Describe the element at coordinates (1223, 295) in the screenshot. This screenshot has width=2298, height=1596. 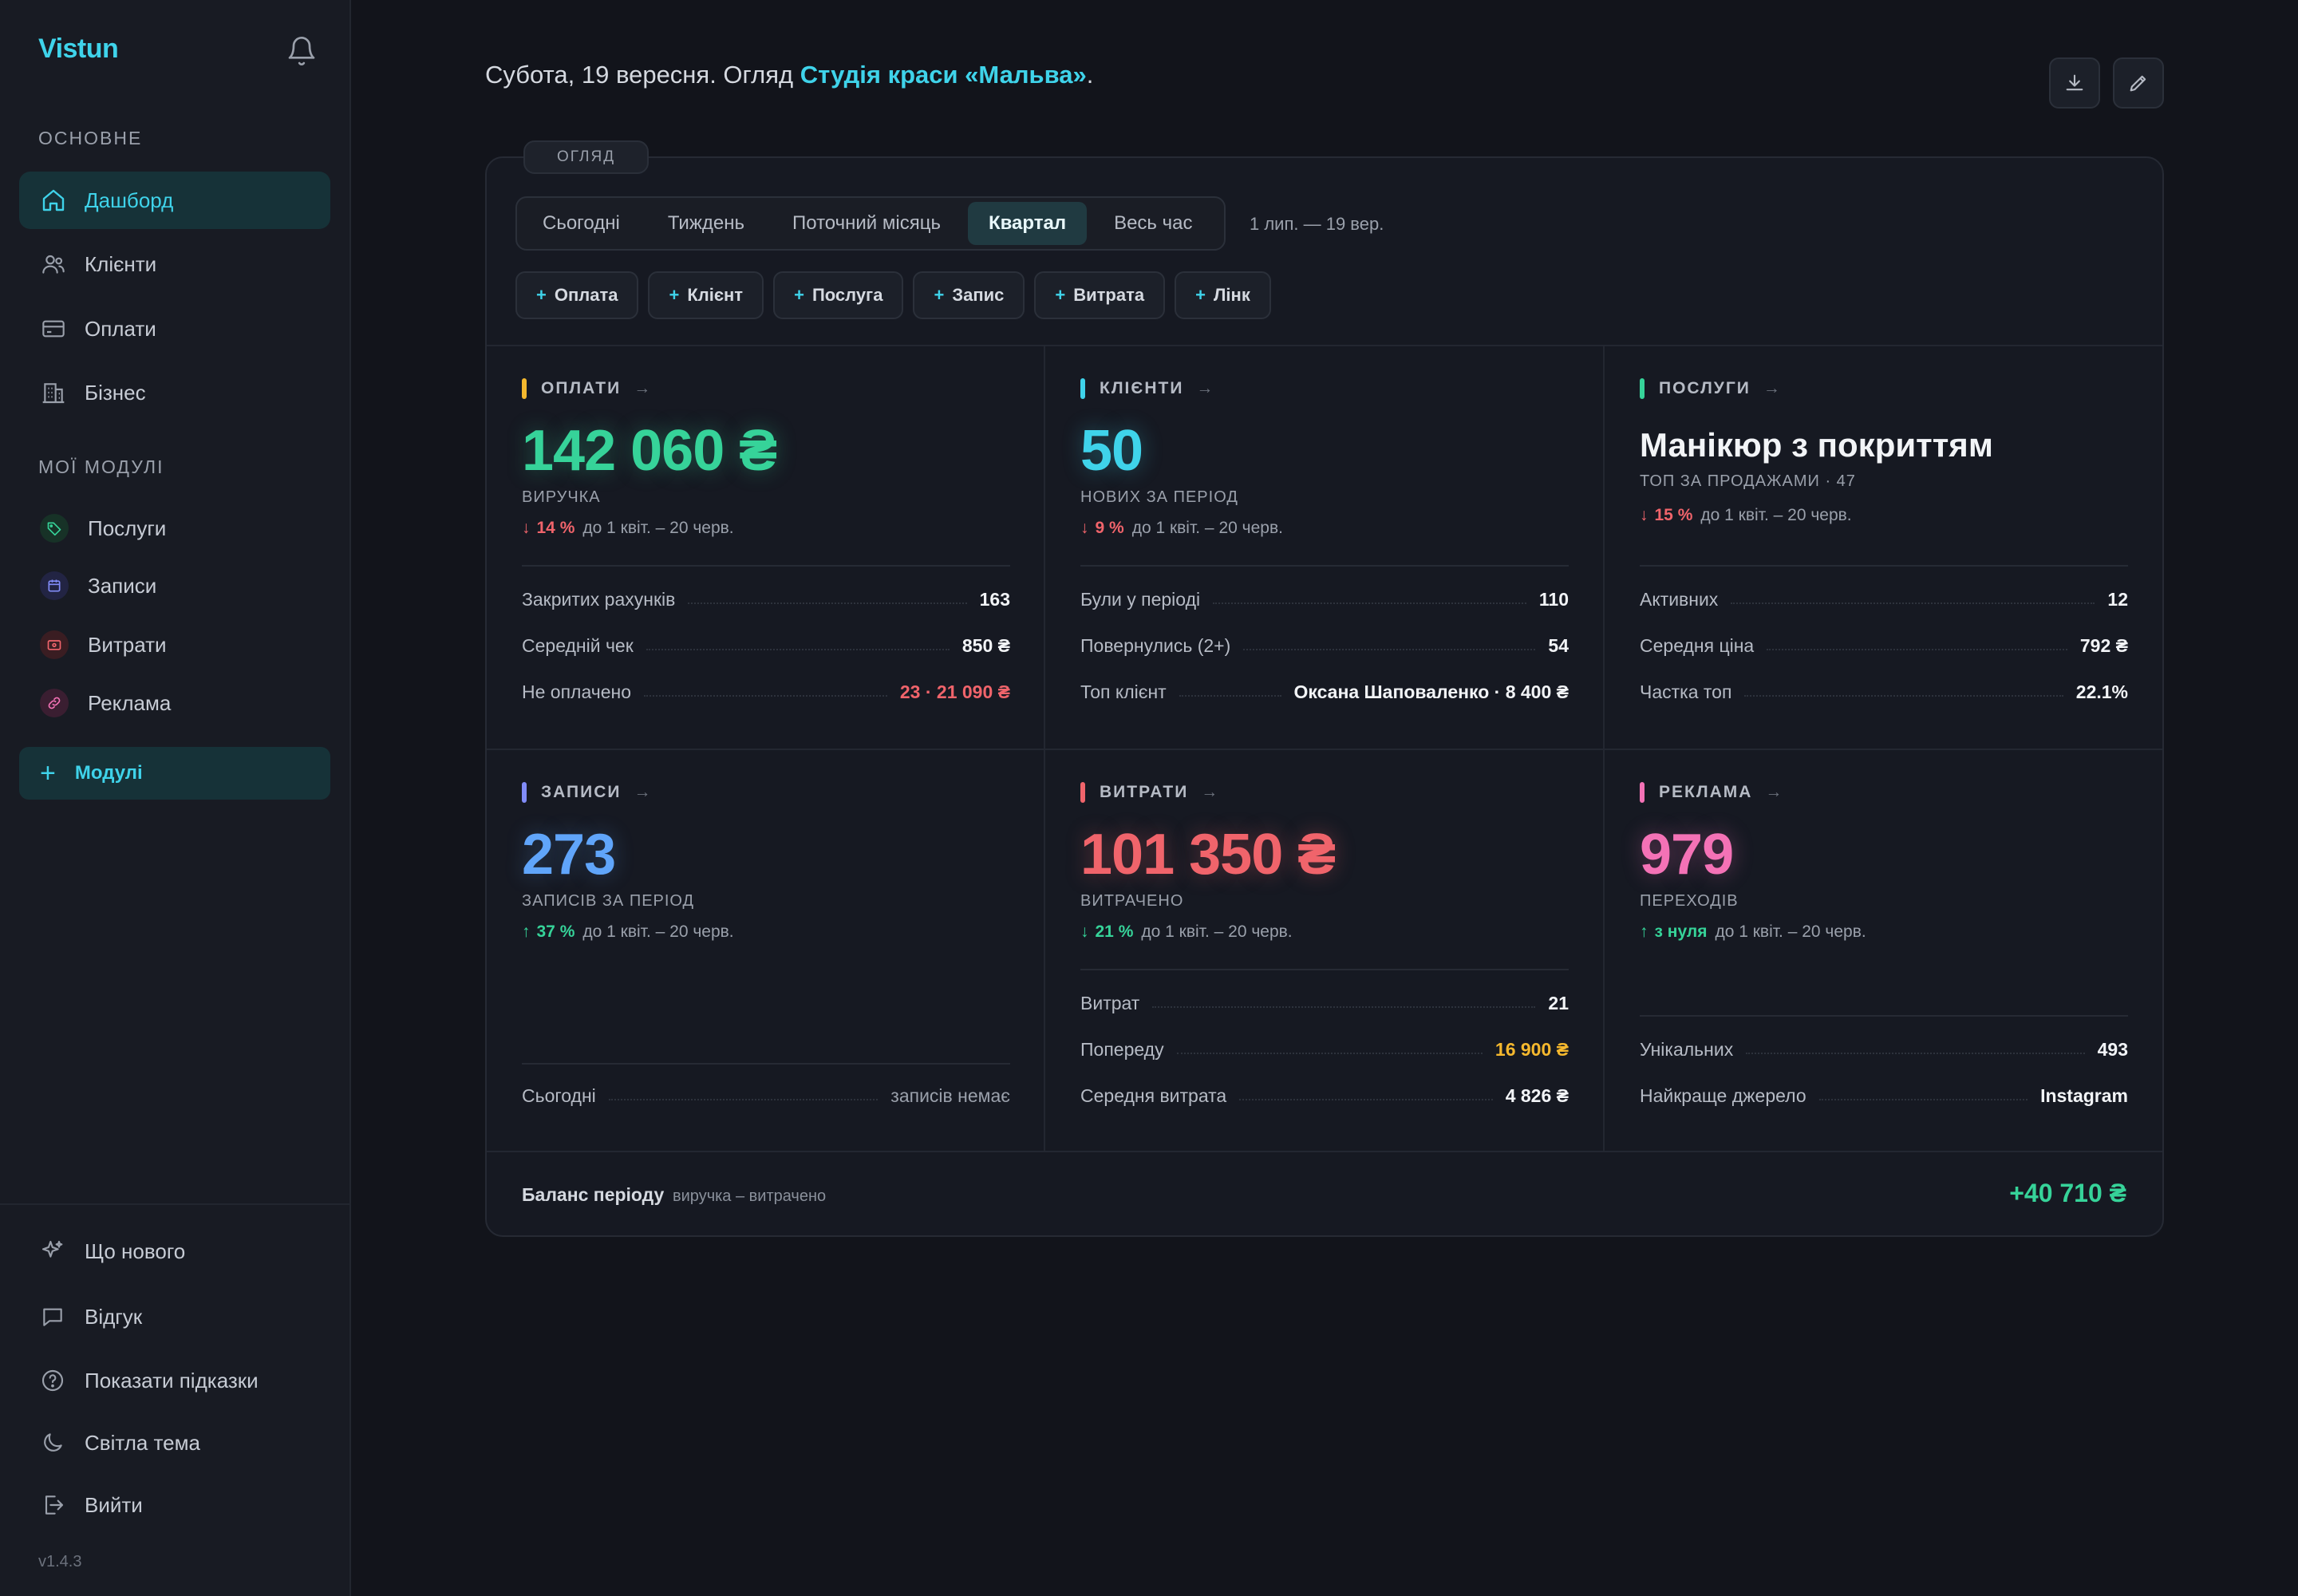
I see `add-link-button: + Лінк` at that location.